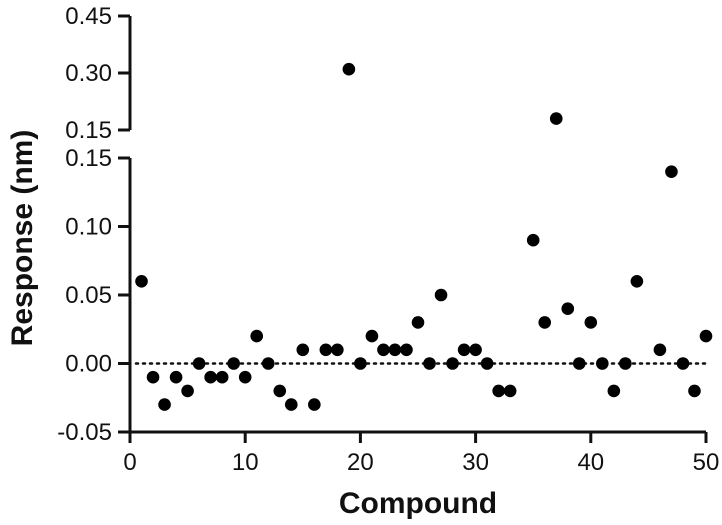 The height and width of the screenshot is (525, 722). What do you see at coordinates (245, 462) in the screenshot?
I see `x-tick-label: 10` at bounding box center [245, 462].